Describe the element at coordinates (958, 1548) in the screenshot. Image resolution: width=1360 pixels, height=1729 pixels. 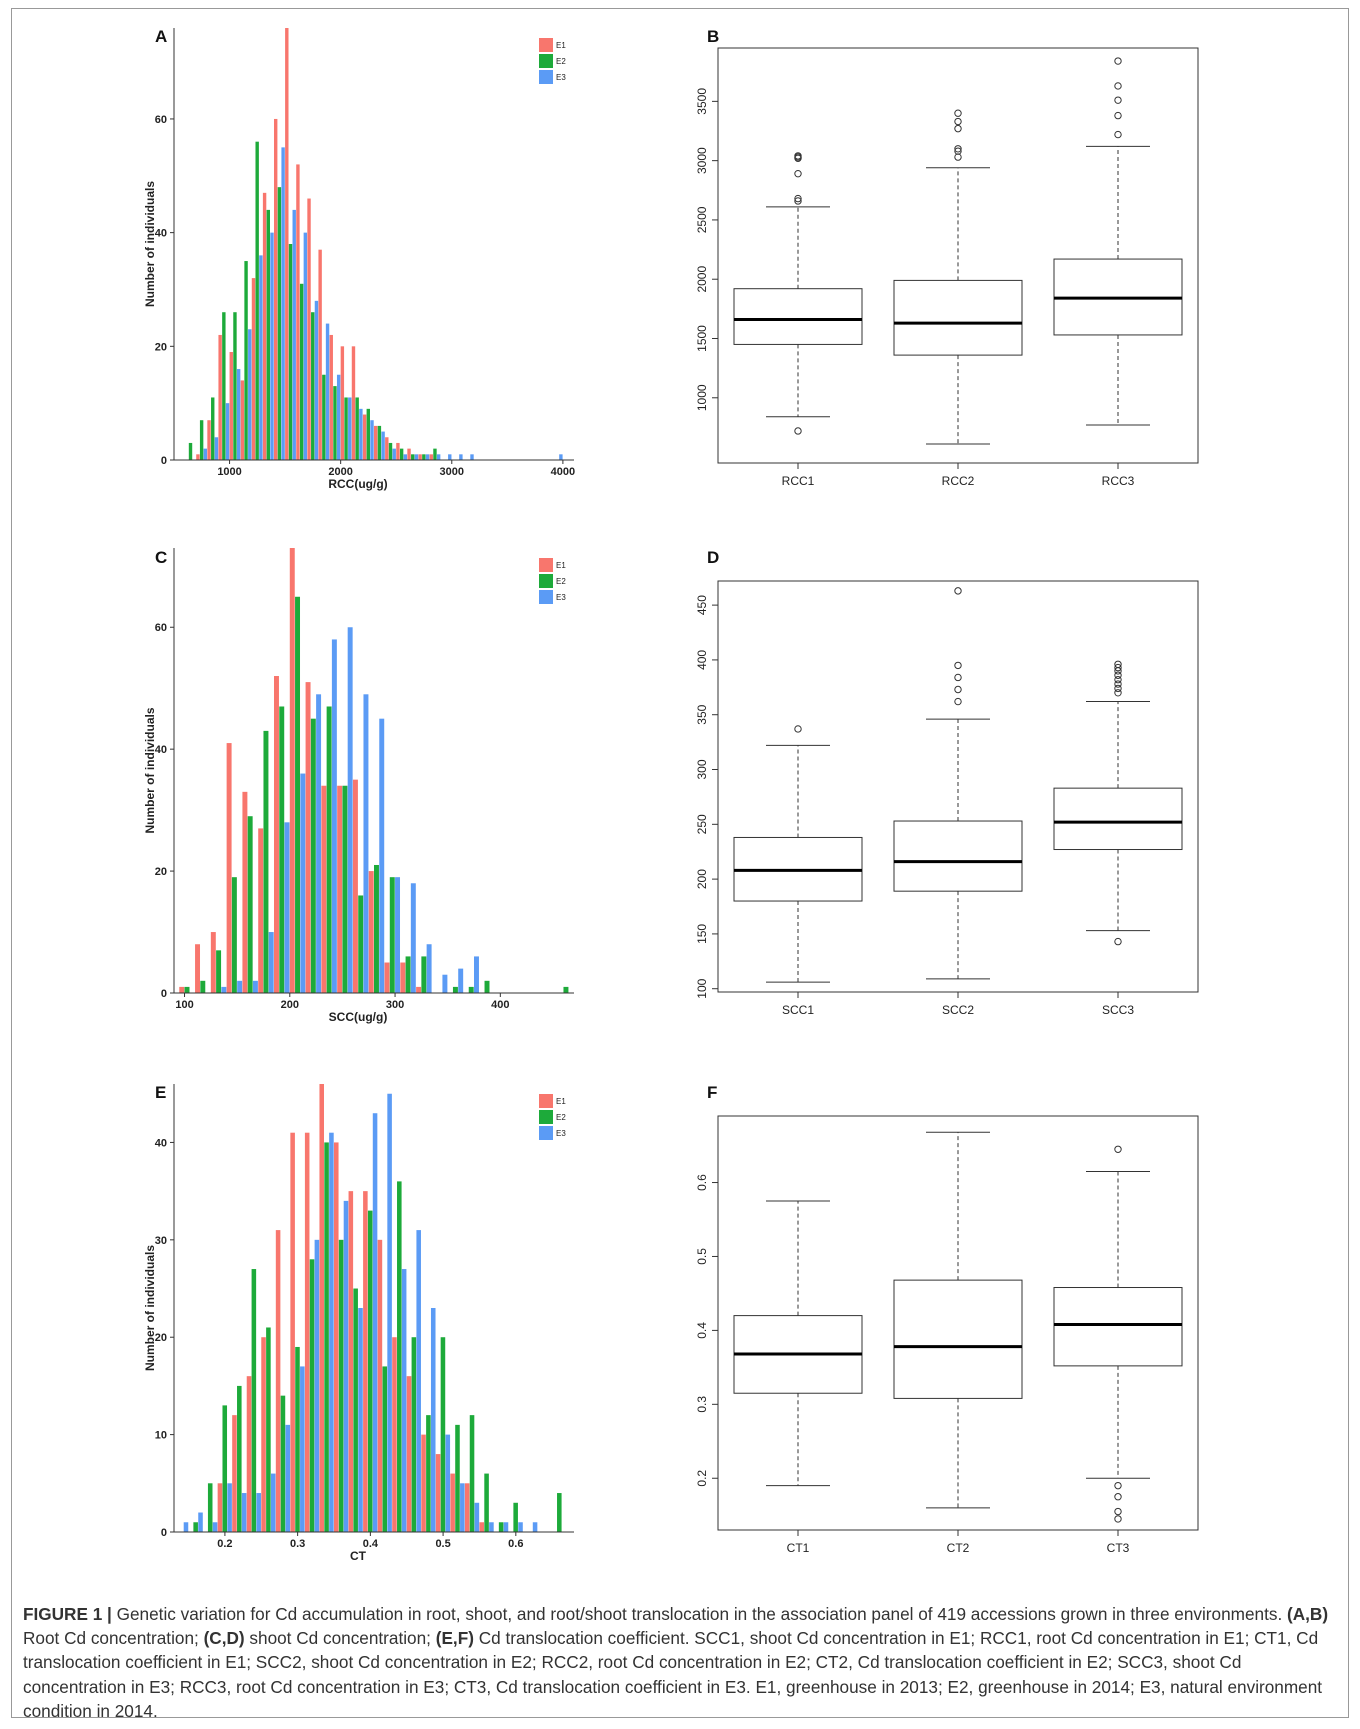
I see `x-tick-label: CT2` at that location.